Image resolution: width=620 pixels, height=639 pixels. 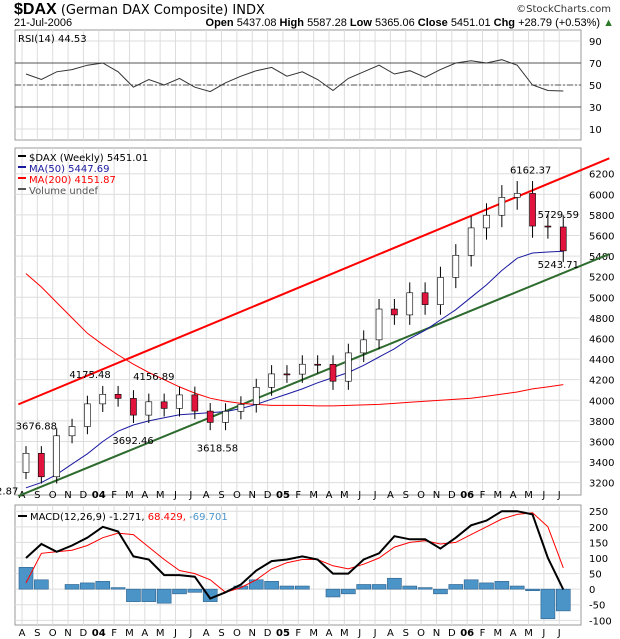 What do you see at coordinates (327, 23) in the screenshot?
I see `high-value: 5587.28` at bounding box center [327, 23].